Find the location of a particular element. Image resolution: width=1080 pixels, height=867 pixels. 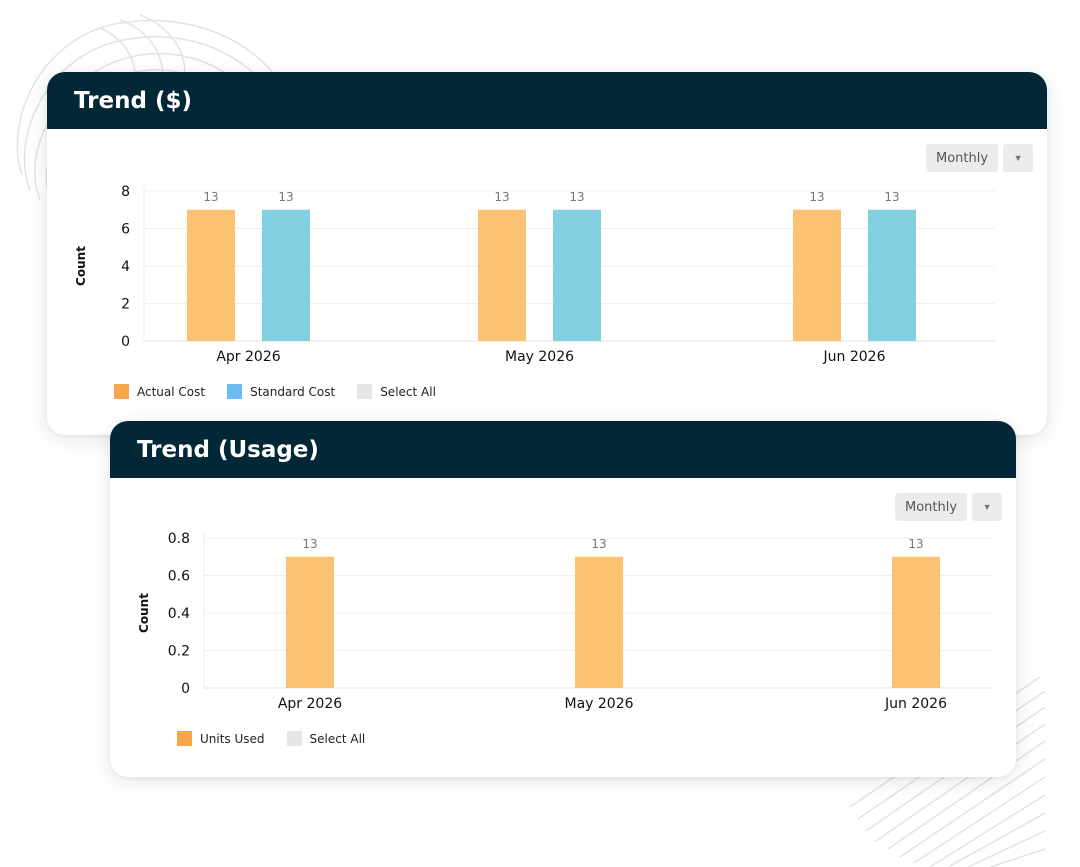

trend-usage-legend-item: Select All is located at coordinates (326, 738).